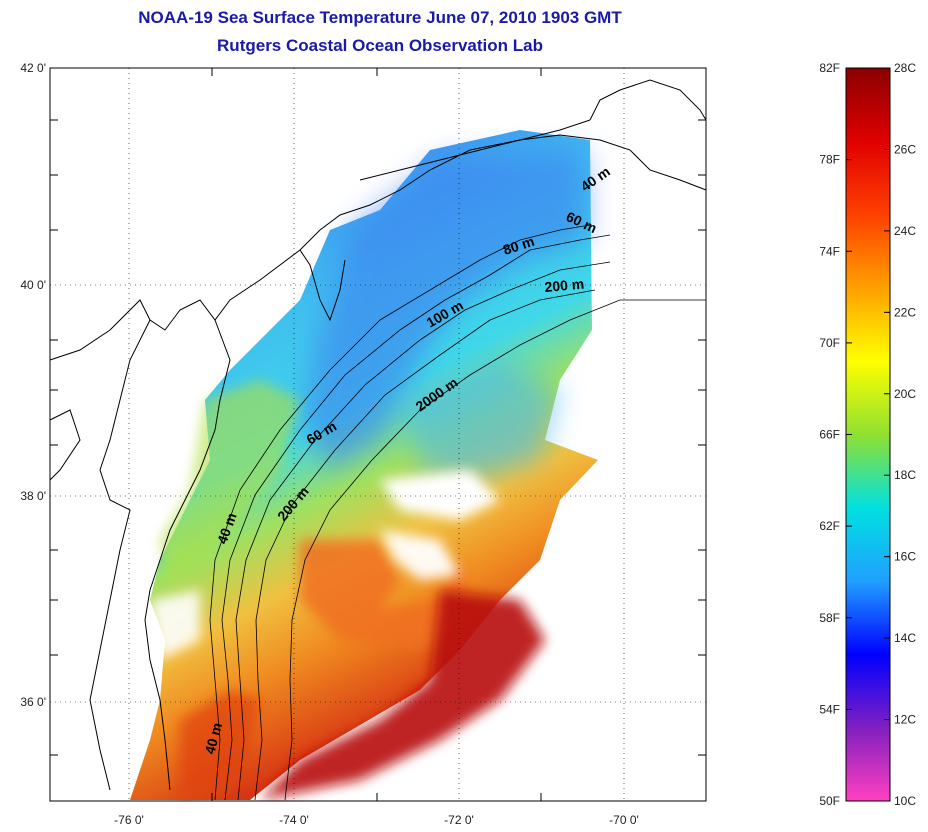 This screenshot has width=928, height=832. What do you see at coordinates (129, 820) in the screenshot?
I see `lon-label: -76 0'` at bounding box center [129, 820].